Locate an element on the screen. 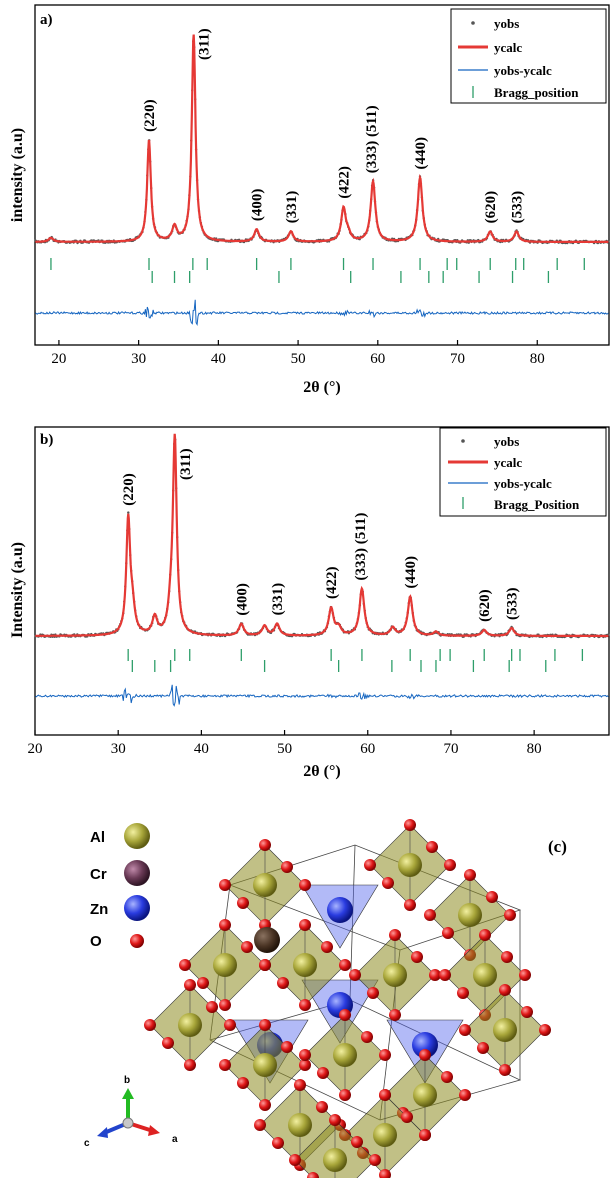 The height and width of the screenshot is (1178, 611). peak-label: (400) is located at coordinates (258, 205).